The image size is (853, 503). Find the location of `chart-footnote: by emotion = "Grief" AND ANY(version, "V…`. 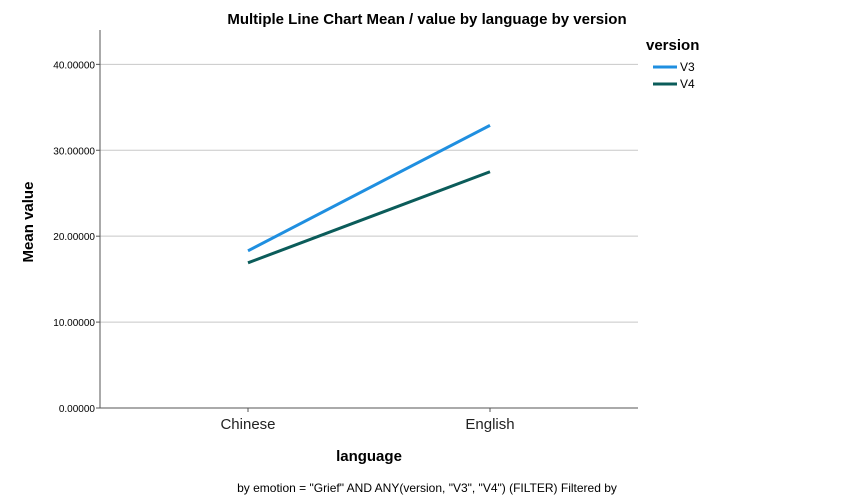

chart-footnote: by emotion = "Grief" AND ANY(version, "V… is located at coordinates (427, 488).